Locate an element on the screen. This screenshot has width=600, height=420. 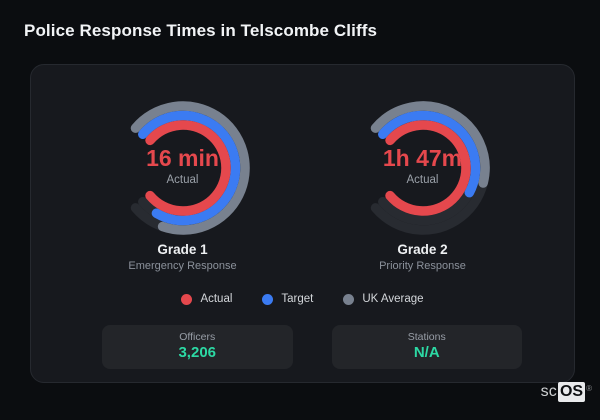
gauge-actual-value: 1h 47m is located at coordinates (422, 157).